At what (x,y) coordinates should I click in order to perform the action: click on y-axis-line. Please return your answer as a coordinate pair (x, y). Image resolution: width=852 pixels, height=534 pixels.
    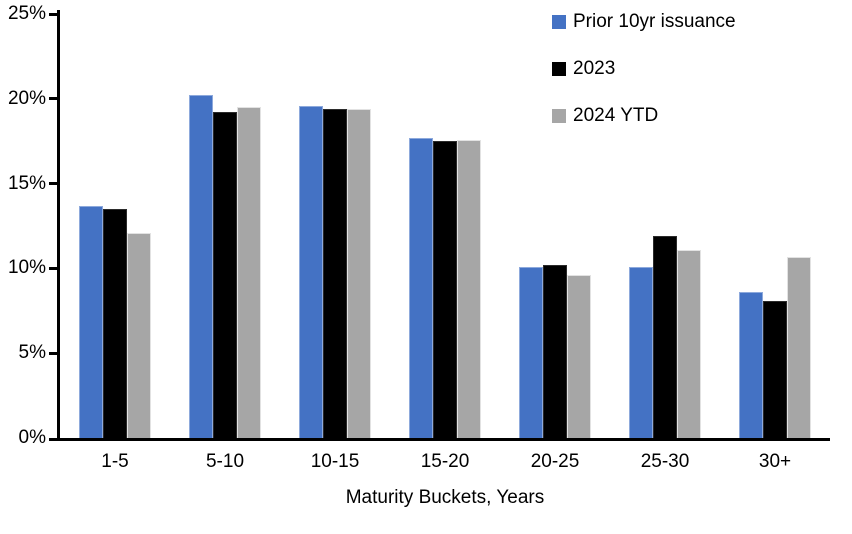
    Looking at the image, I should click on (58, 225).